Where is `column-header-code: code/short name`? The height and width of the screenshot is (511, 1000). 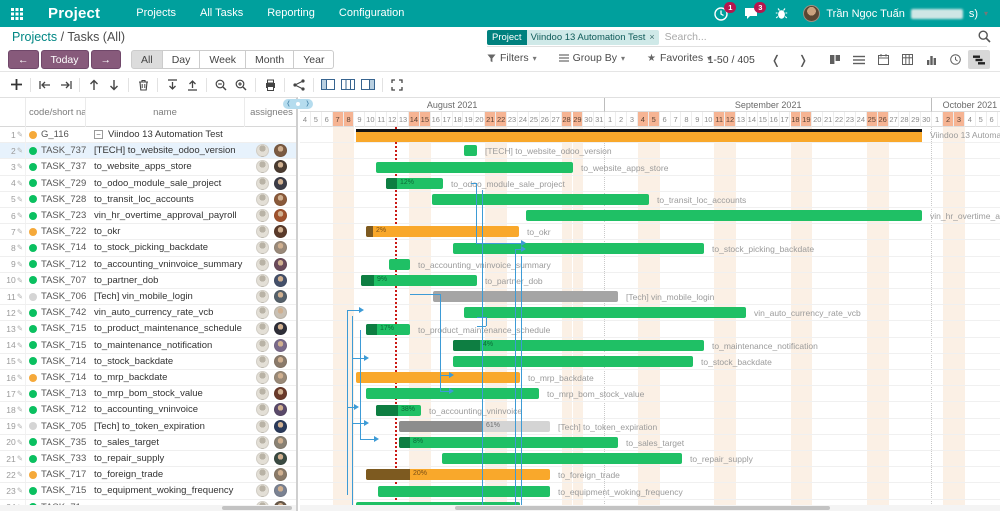
column-header-code: code/short name is located at coordinates (56, 112).